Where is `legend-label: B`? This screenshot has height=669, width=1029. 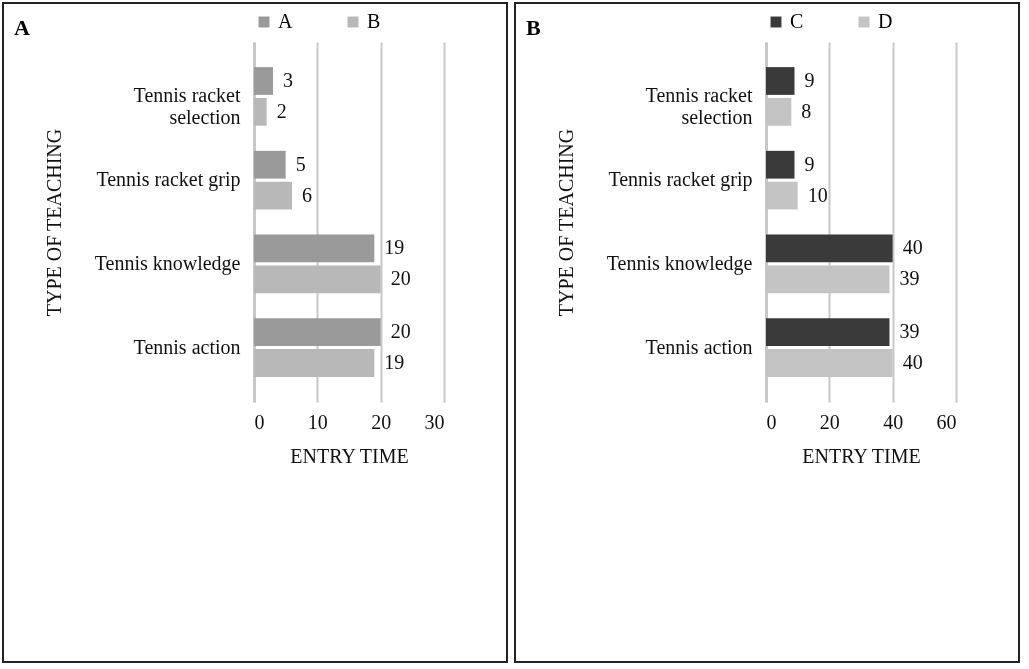 legend-label: B is located at coordinates (374, 21).